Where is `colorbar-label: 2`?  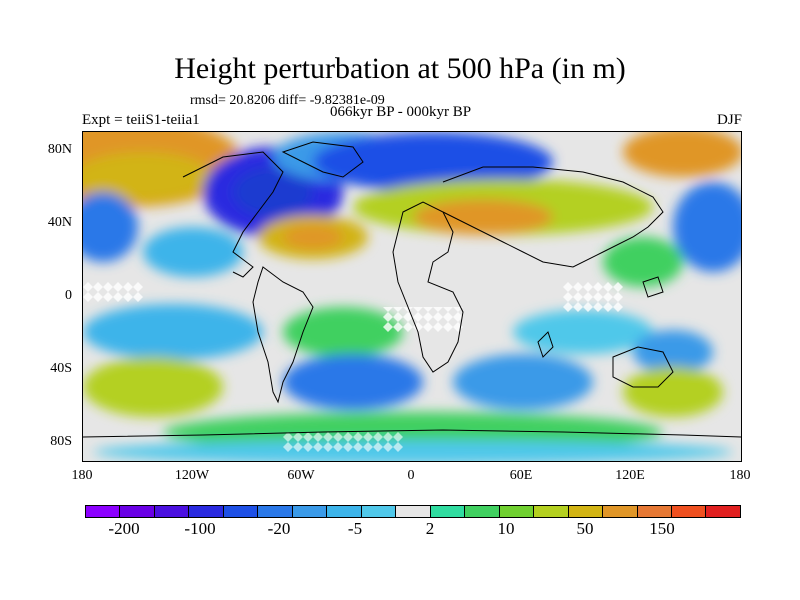 colorbar-label: 2 is located at coordinates (430, 528).